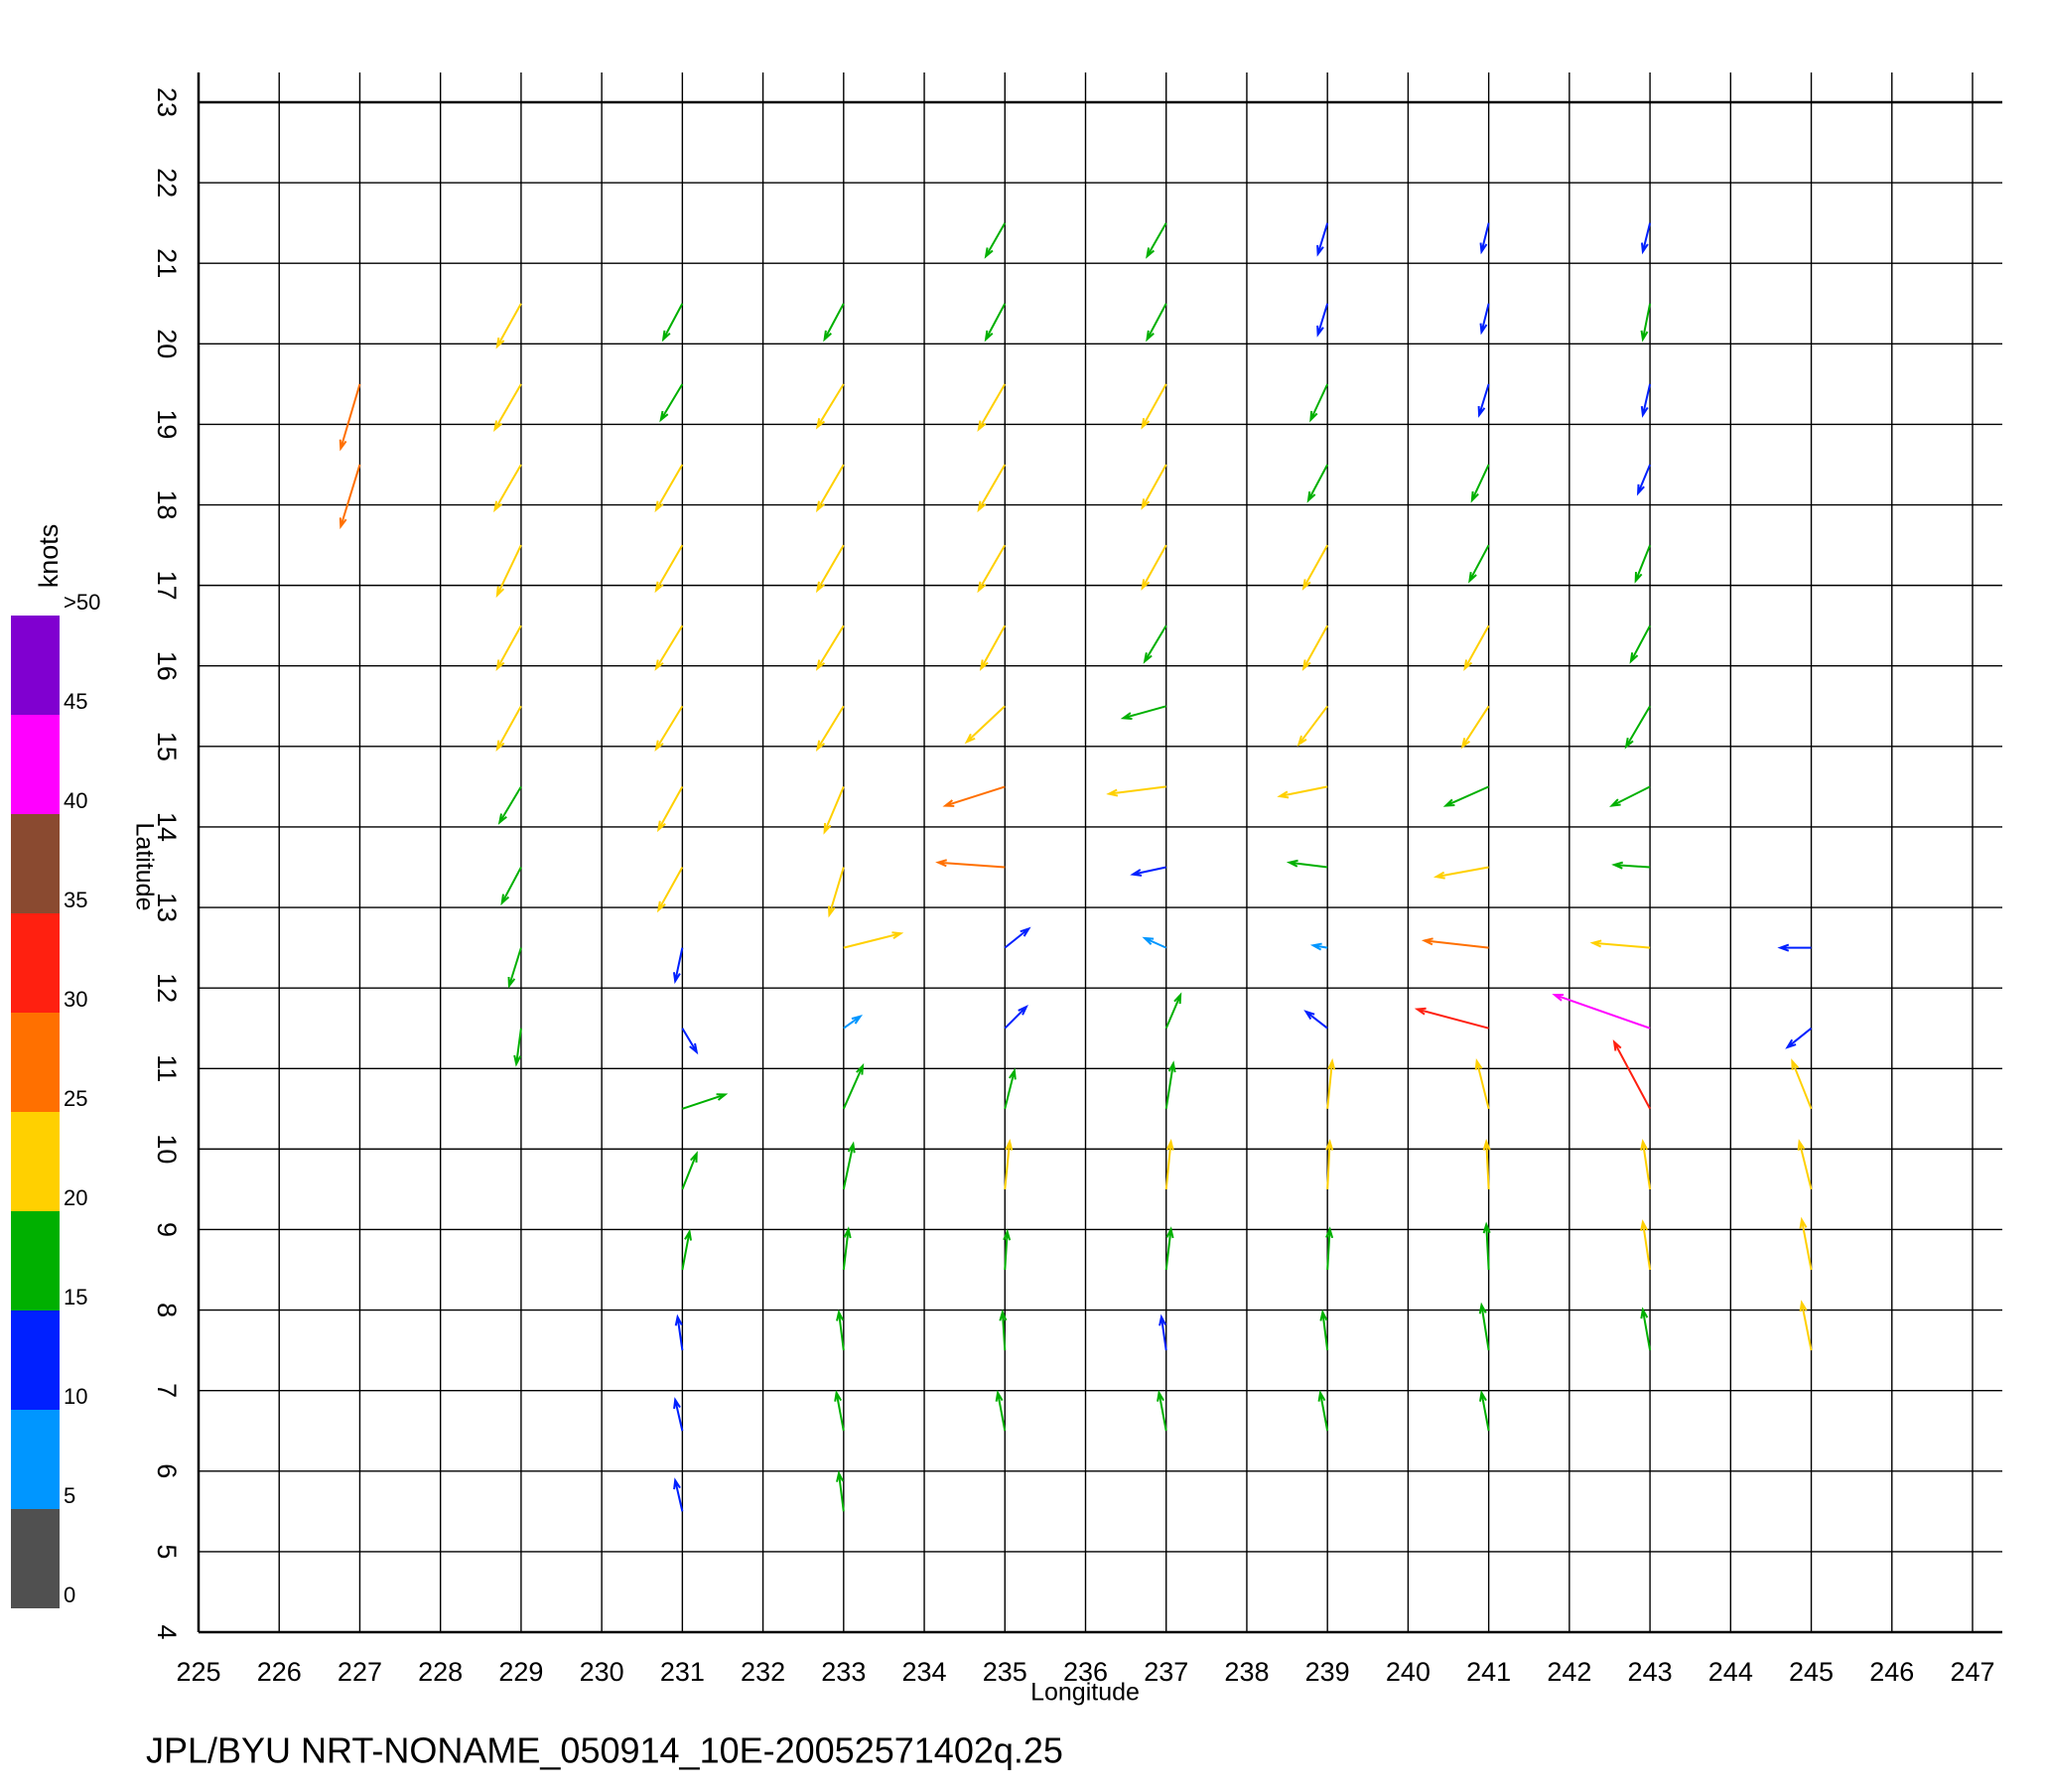 The width and height of the screenshot is (2045, 1792). What do you see at coordinates (75, 701) in the screenshot?
I see `colorbar-tick-label: 45` at bounding box center [75, 701].